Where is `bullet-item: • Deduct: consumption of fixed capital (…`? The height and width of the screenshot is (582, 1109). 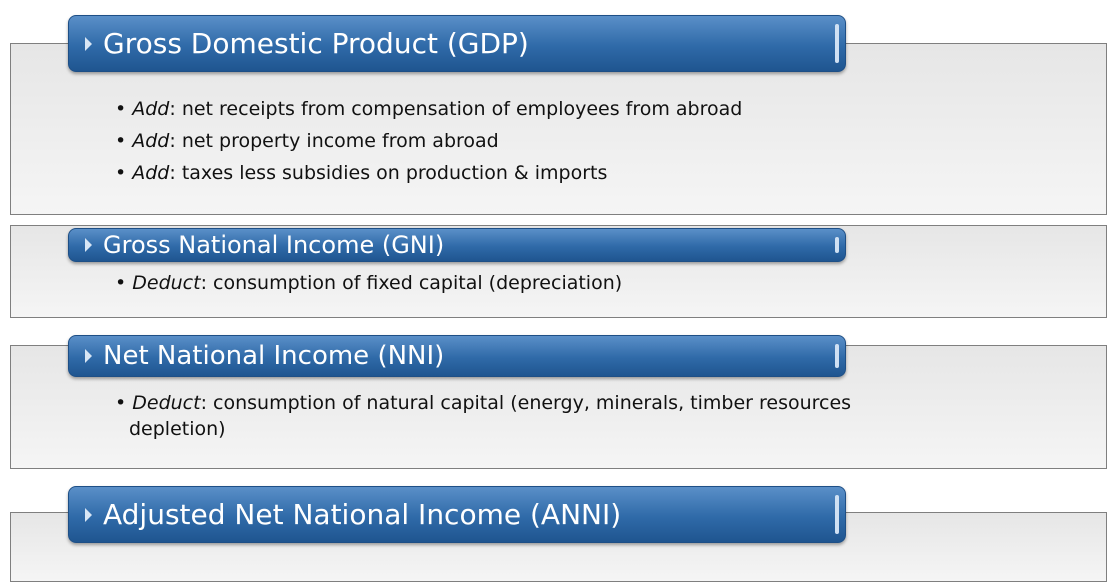
bullet-item: • Deduct: consumption of fixed capital (… is located at coordinates (369, 283).